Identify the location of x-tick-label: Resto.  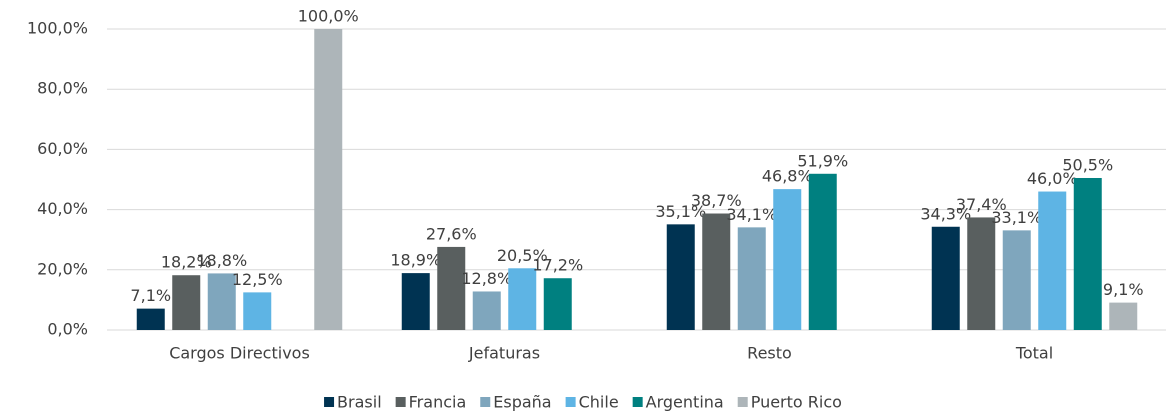
(769, 353).